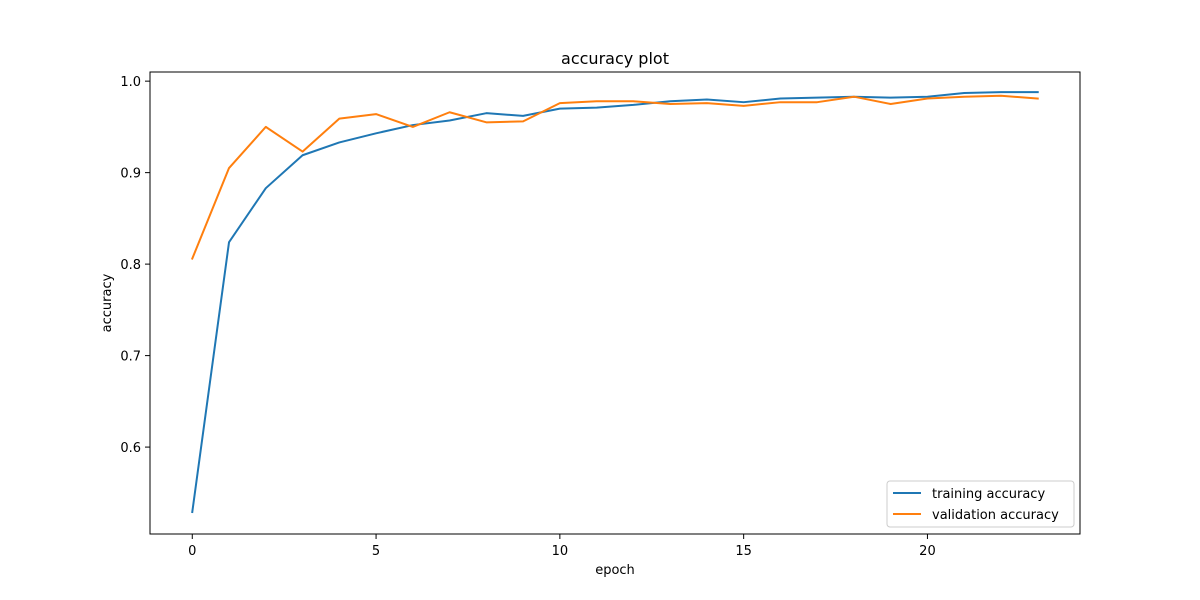  I want to click on y-axis-ticks: 0.6 0.7 0.8 0.9 1.0, so click(135, 265).